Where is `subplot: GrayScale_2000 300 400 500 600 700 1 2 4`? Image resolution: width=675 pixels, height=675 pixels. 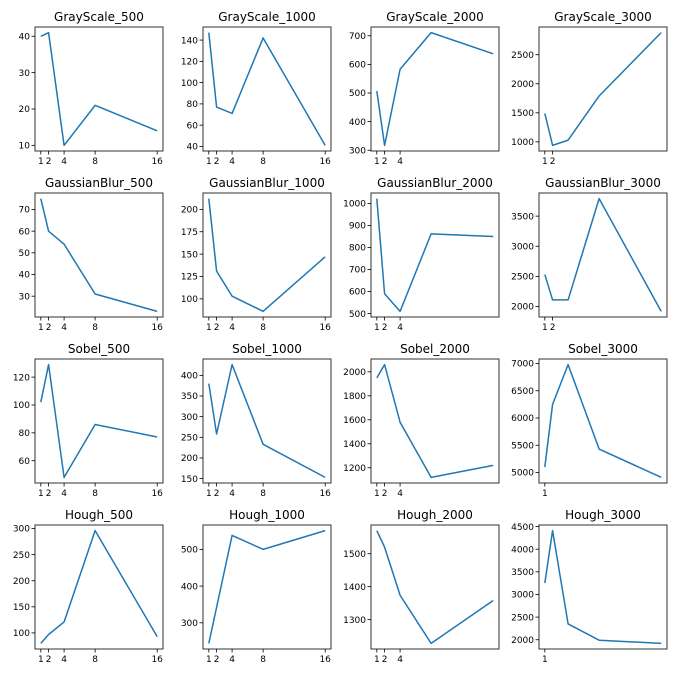
subplot: GrayScale_2000 300 400 500 600 700 1 2 4 is located at coordinates (424, 88).